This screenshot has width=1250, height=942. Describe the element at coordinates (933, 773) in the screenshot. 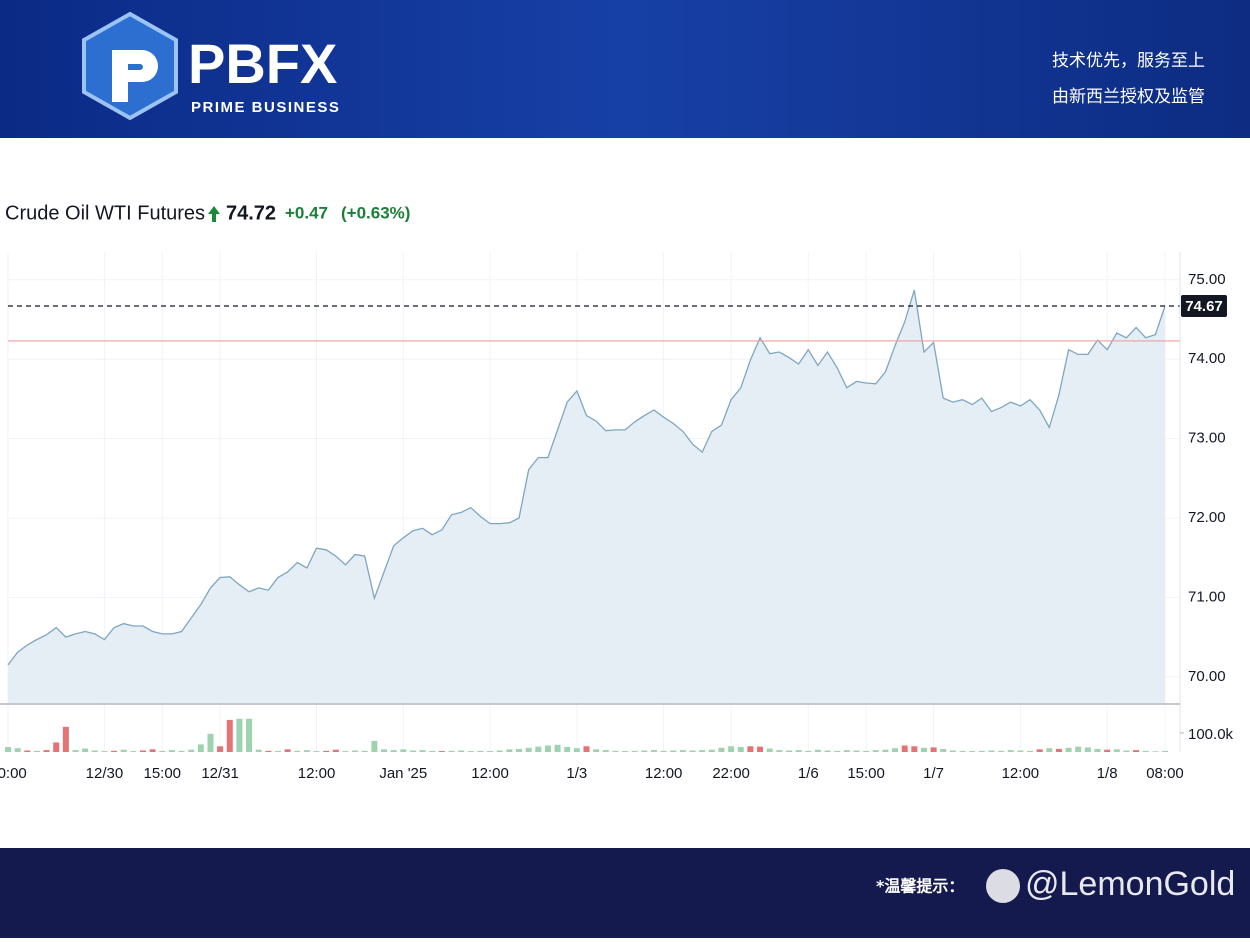

I see `x-tick-label: 1/7` at that location.